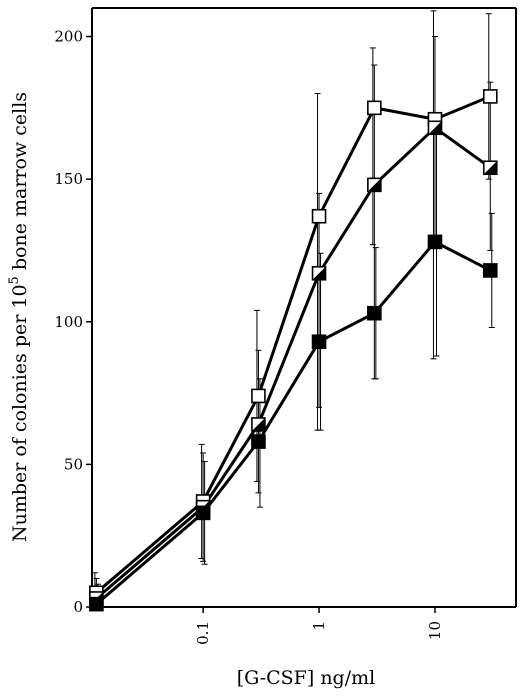 The width and height of the screenshot is (520, 700). I want to click on y-tick-label: 50, so click(73, 464).